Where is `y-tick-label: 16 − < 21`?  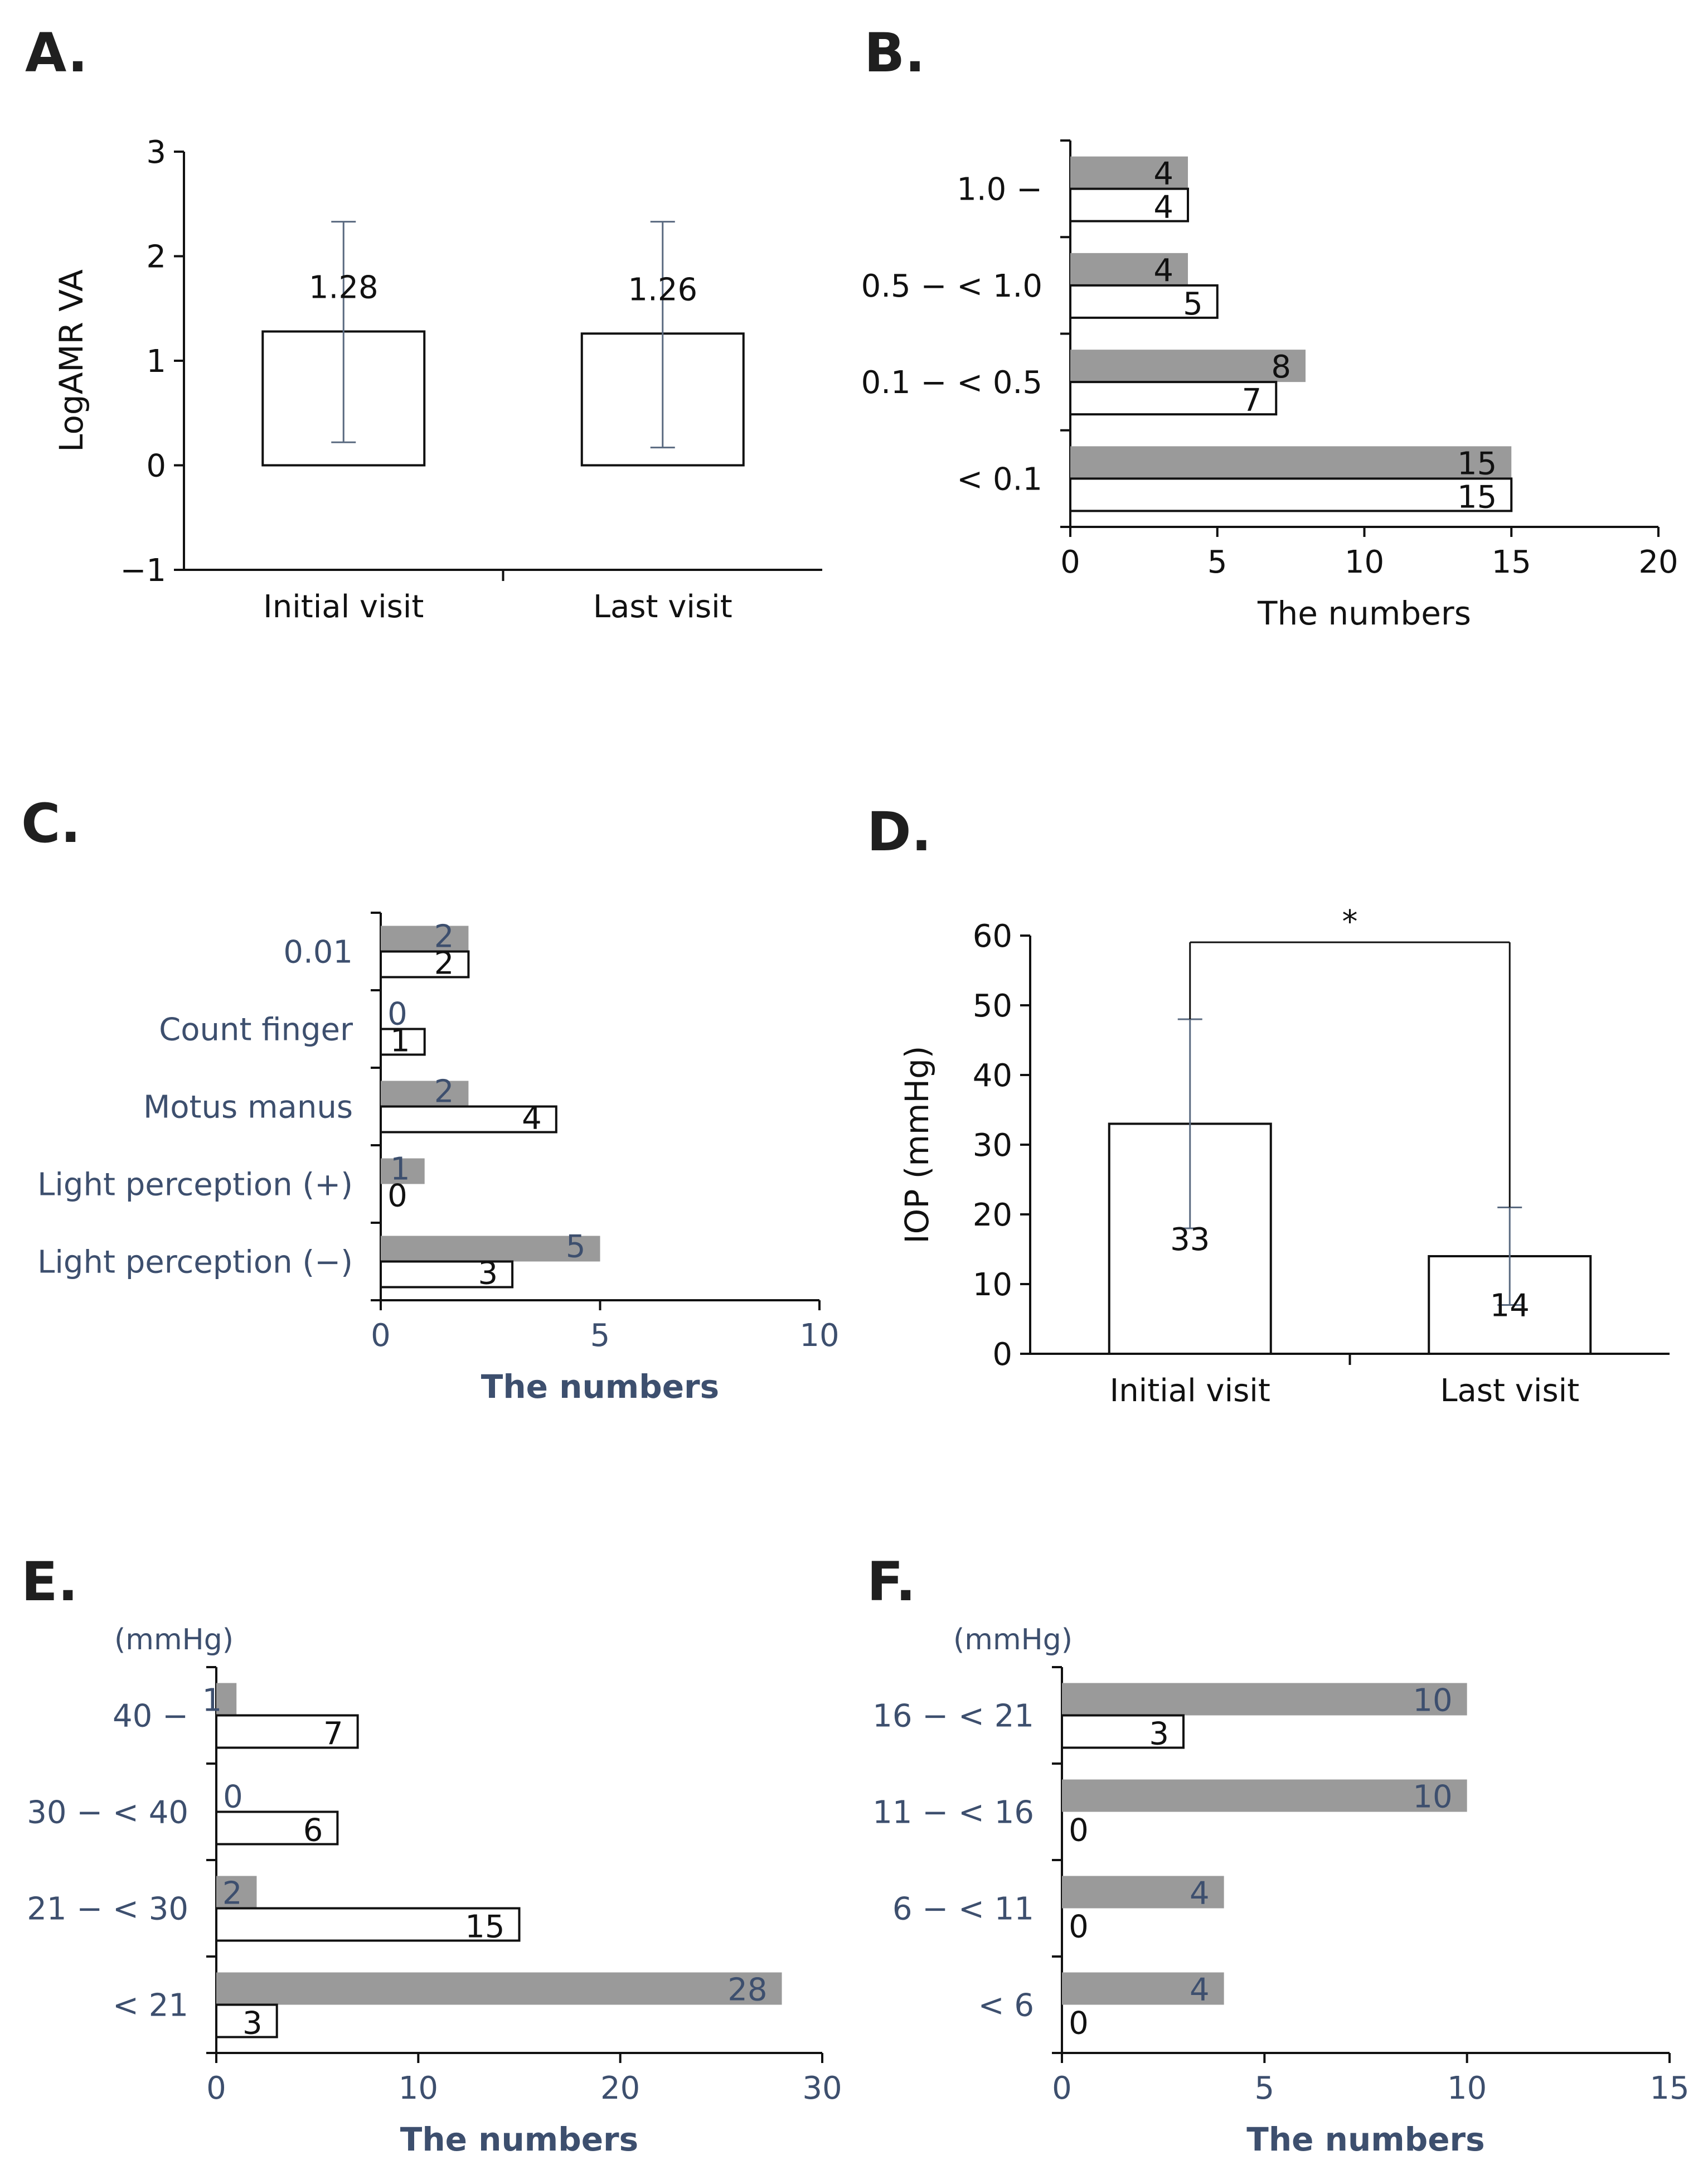
y-tick-label: 16 − < 21 is located at coordinates (953, 1716).